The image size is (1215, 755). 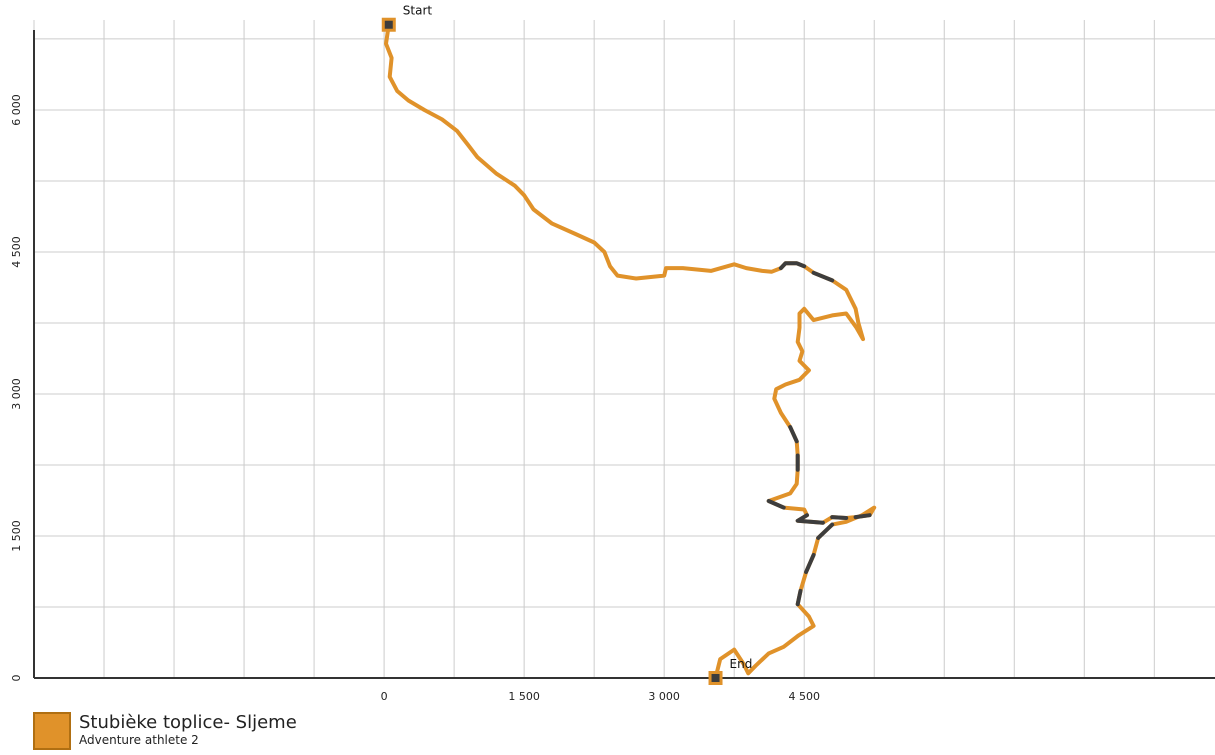 I want to click on y-tick-label: 4 500, so click(x=16, y=252).